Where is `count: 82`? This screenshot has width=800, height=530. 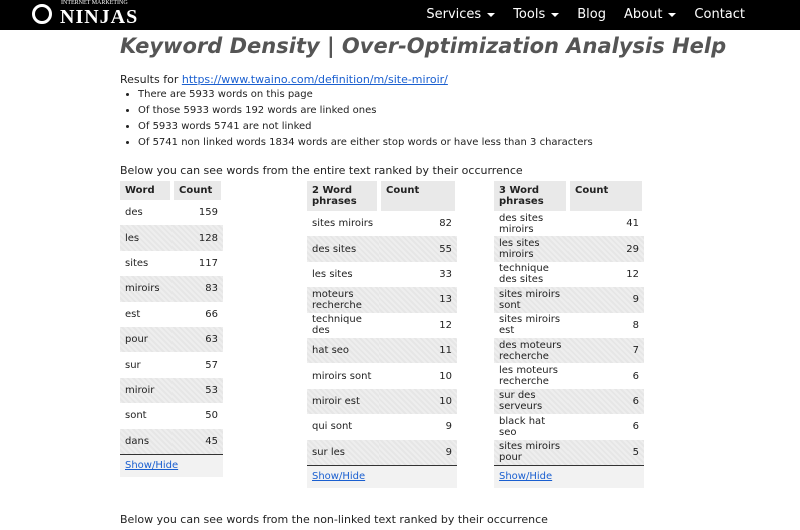 count: 82 is located at coordinates (445, 224).